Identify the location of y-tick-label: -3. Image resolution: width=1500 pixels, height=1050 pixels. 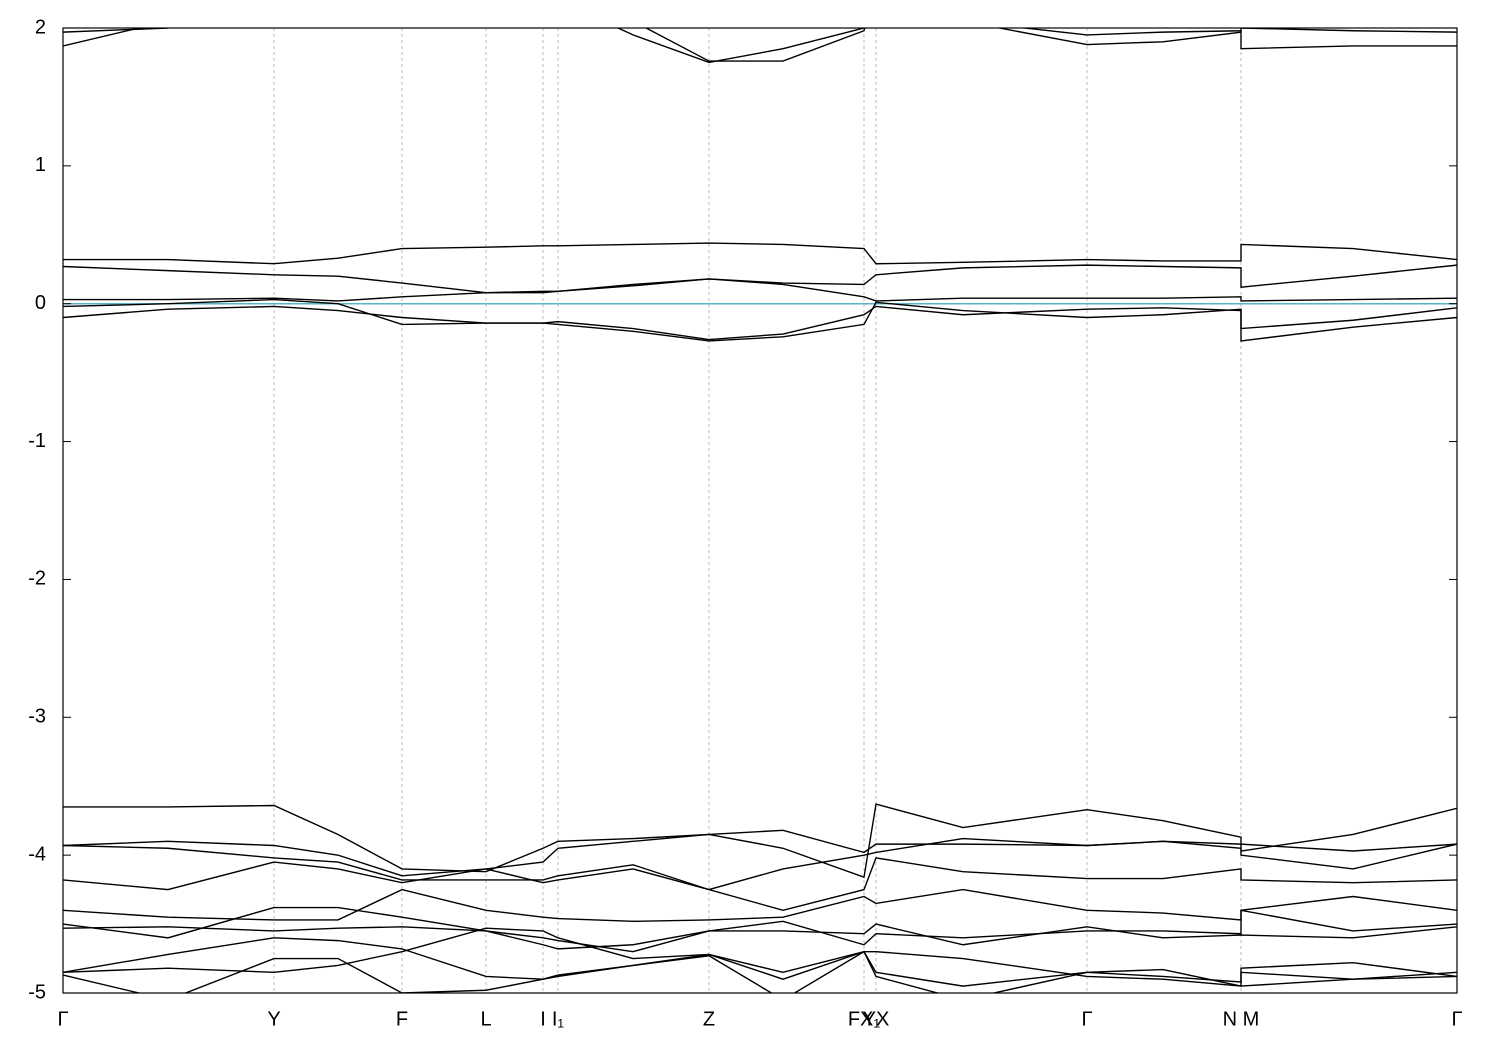
(37, 717).